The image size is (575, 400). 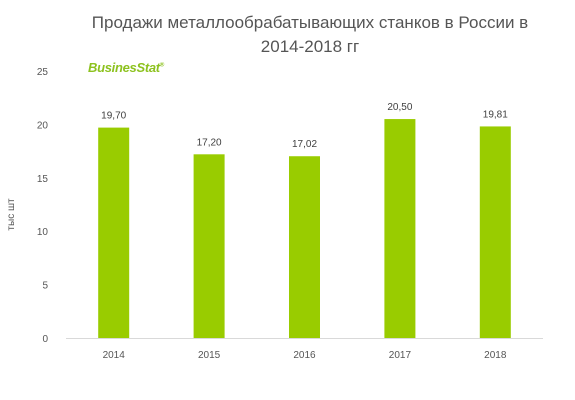 I want to click on y-tick-label: 0, so click(x=45, y=339).